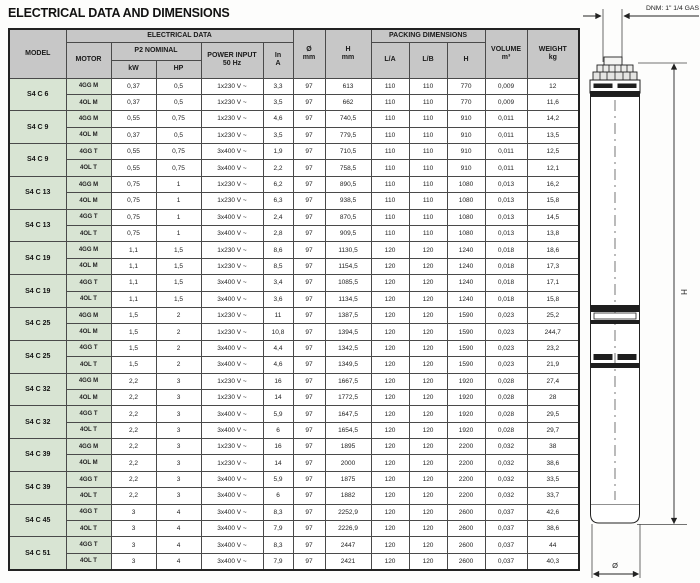 The width and height of the screenshot is (700, 583). Describe the element at coordinates (553, 447) in the screenshot. I see `weight-cell: 38` at that location.